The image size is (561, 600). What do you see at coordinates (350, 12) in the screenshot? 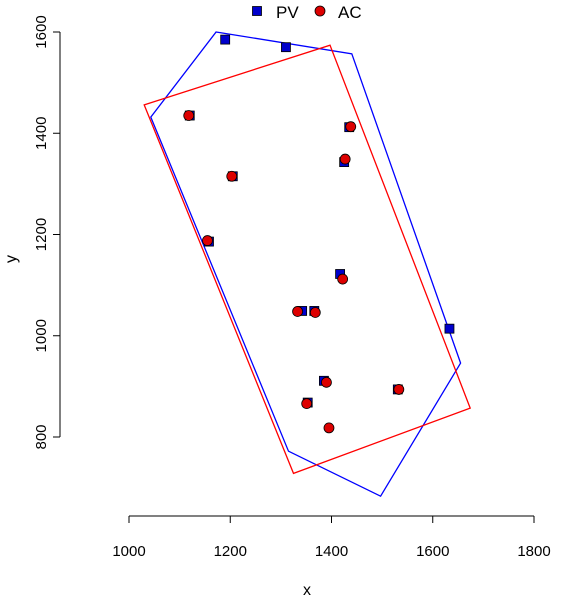
I see `legend-label-ac: AC` at bounding box center [350, 12].